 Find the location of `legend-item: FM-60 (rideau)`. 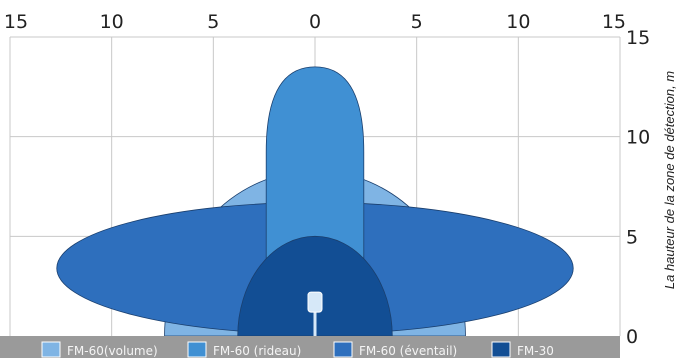

legend-item: FM-60 (rideau) is located at coordinates (244, 349).